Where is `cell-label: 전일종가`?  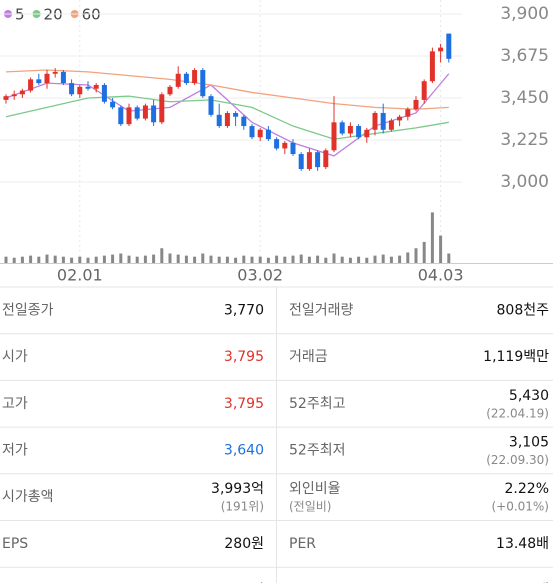 cell-label: 전일종가 is located at coordinates (28, 310).